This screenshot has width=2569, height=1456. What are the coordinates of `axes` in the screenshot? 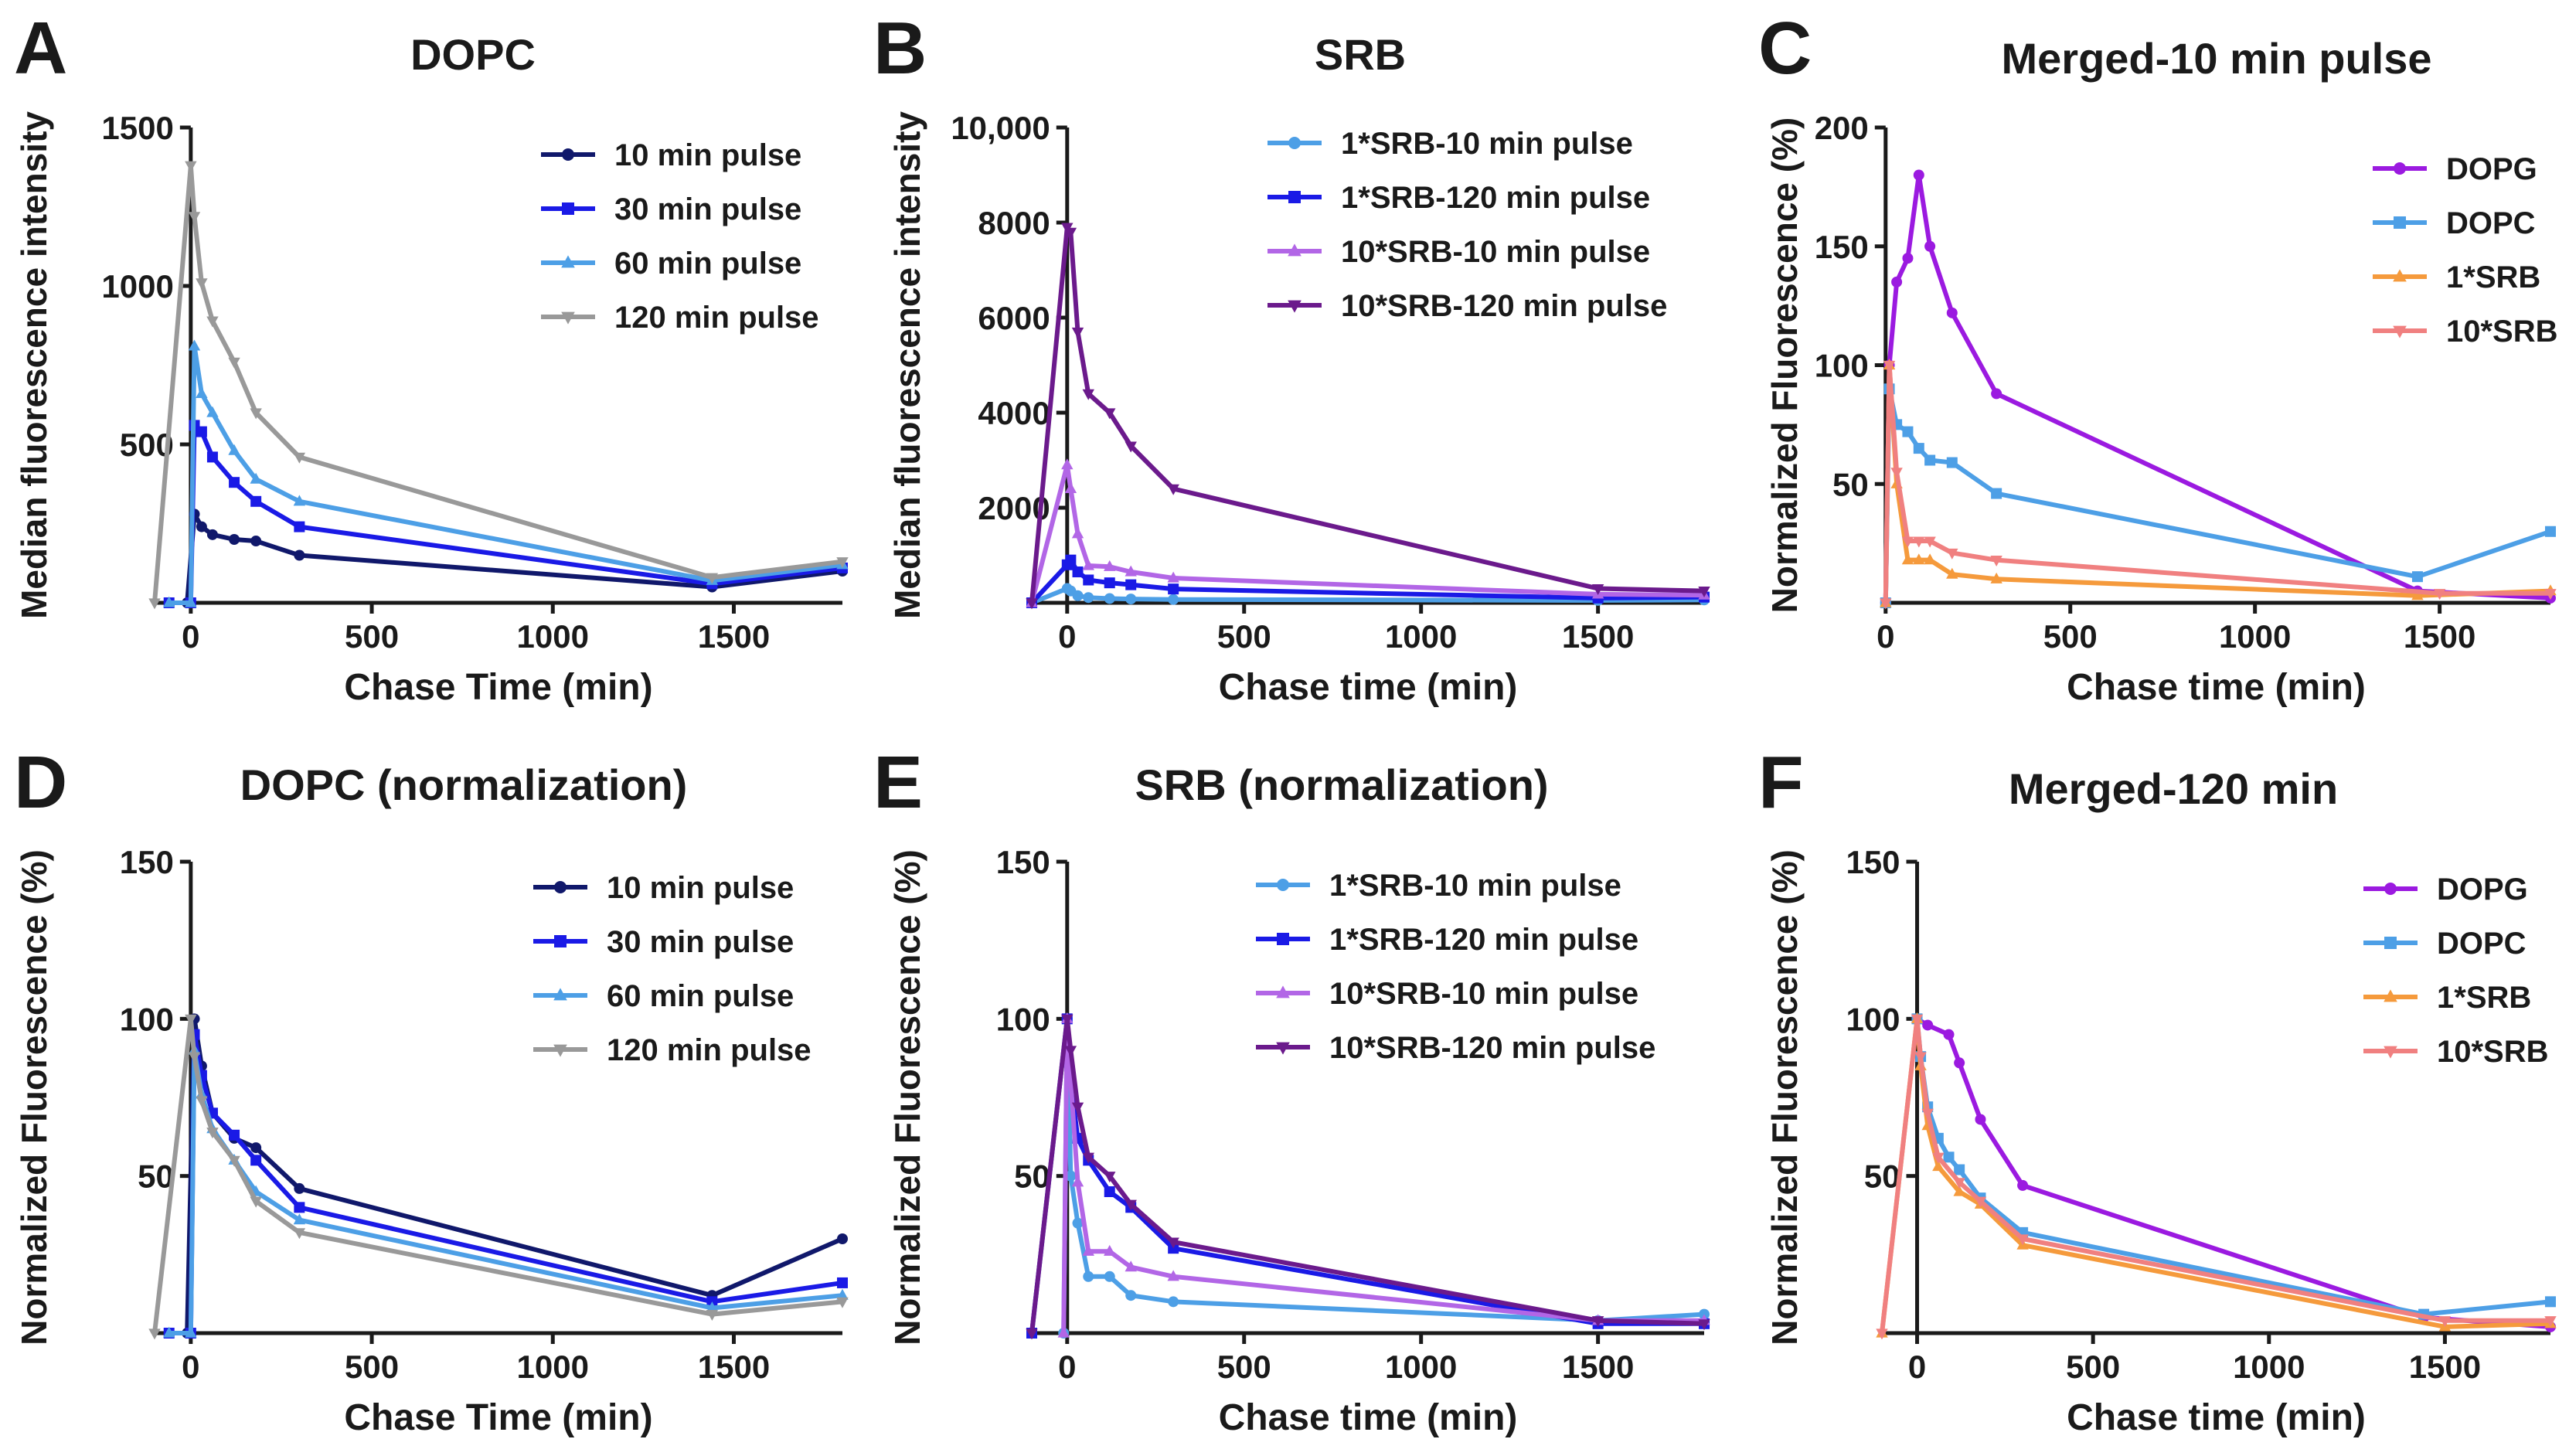 It's located at (1368, 367).